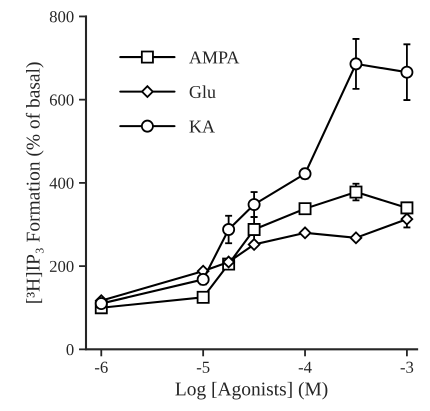  I want to click on x-tick-label: -3, so click(407, 367).